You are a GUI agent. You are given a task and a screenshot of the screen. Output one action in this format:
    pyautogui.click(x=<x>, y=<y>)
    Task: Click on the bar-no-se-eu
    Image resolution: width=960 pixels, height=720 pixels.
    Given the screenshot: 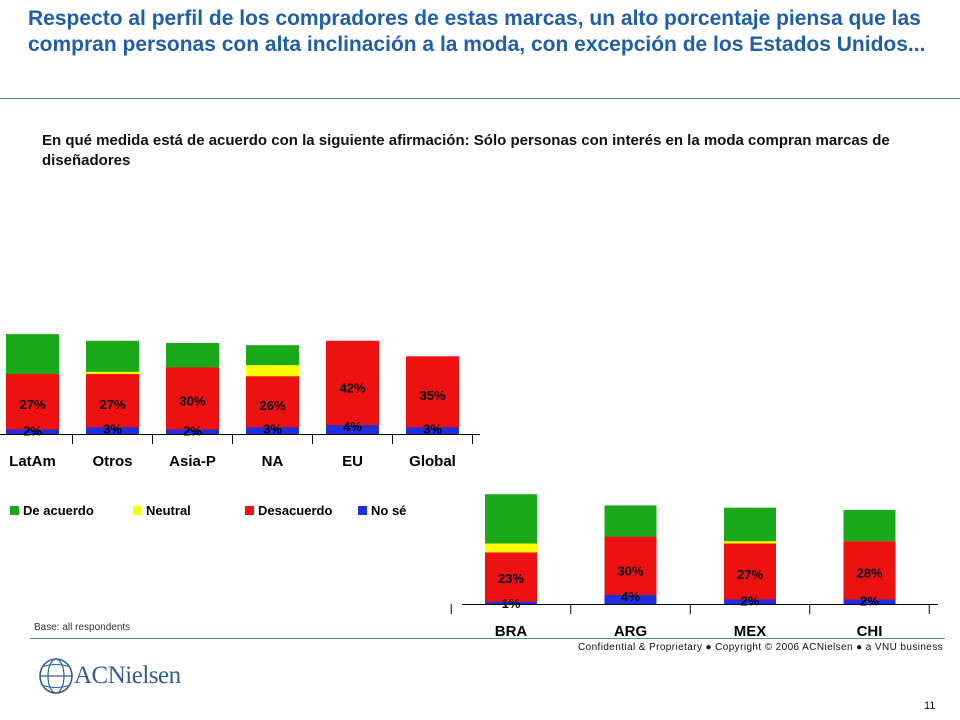 What is the action you would take?
    pyautogui.click(x=352, y=429)
    